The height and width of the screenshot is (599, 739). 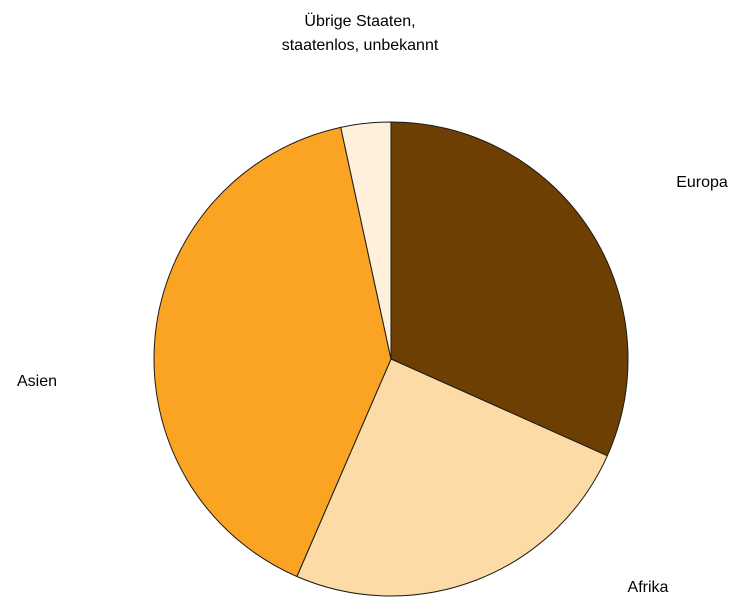 What do you see at coordinates (359, 21) in the screenshot?
I see `slice-label-line: Übrige Staaten,` at bounding box center [359, 21].